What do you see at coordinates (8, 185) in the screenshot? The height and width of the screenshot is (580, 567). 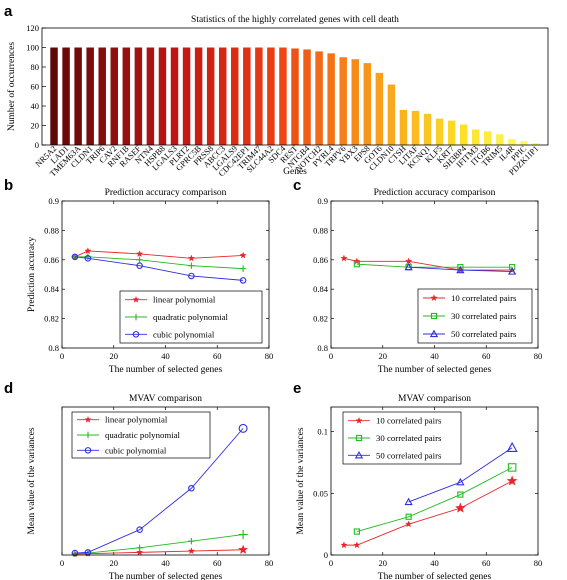 I see `panel-1-label: b` at bounding box center [8, 185].